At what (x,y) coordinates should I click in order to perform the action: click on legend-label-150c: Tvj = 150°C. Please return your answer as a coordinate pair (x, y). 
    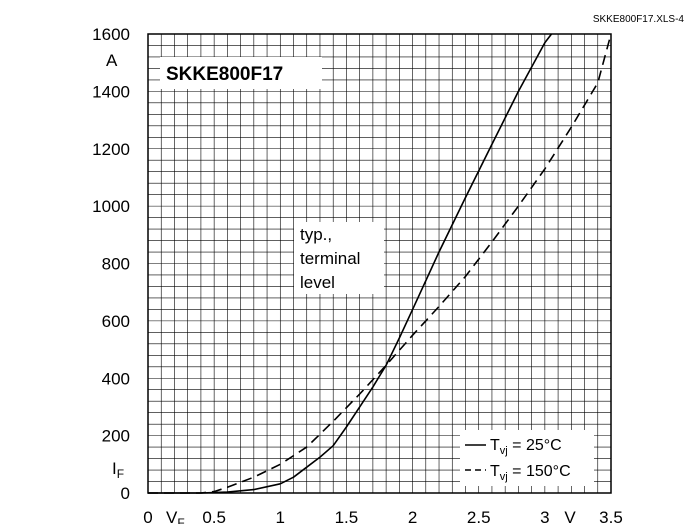
    Looking at the image, I should click on (530, 473).